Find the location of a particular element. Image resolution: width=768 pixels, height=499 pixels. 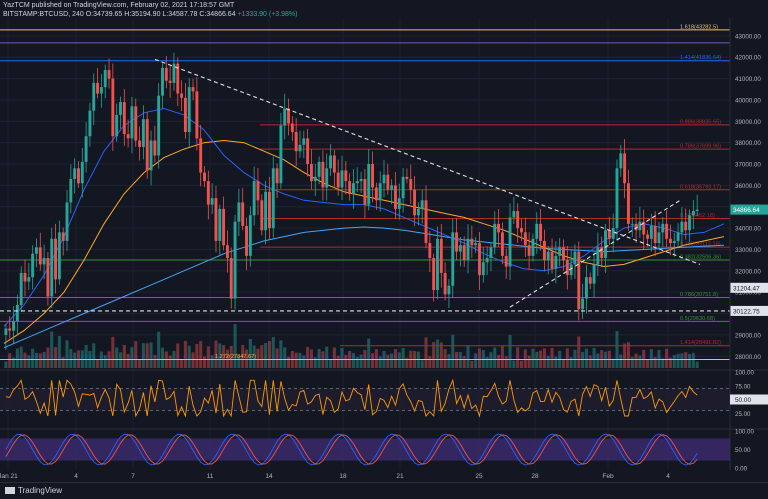

price-change: +1333.90 (+3.98%) is located at coordinates (267, 14).